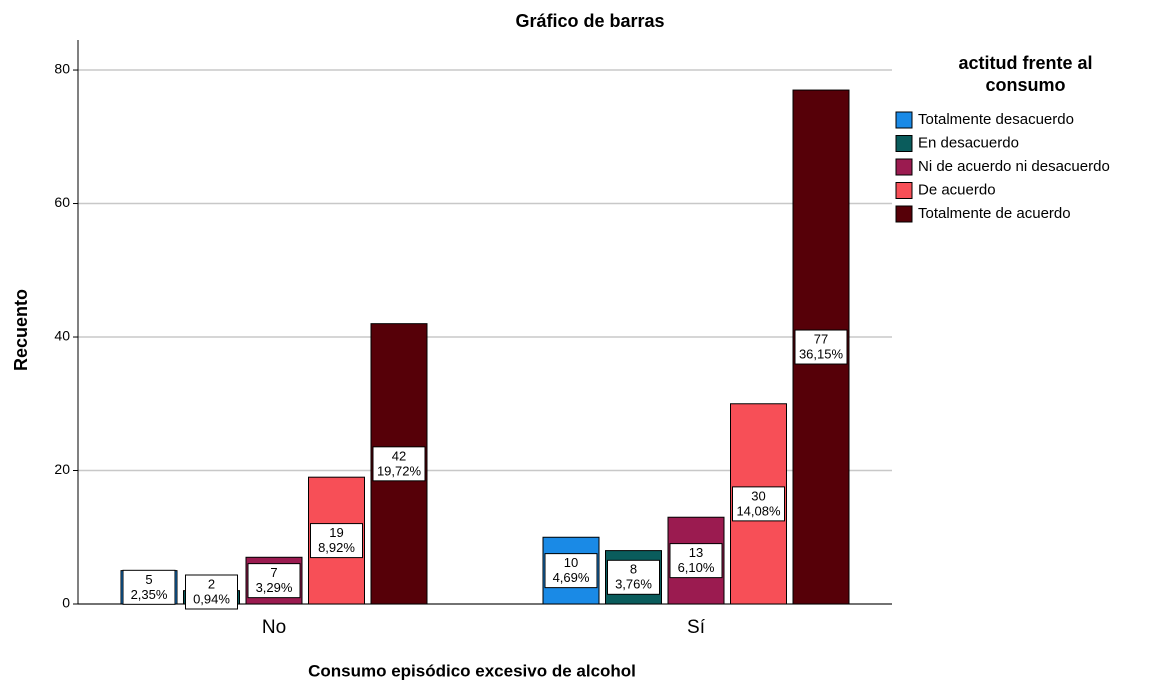 The image size is (1156, 684). I want to click on data-label: 20,94%, so click(211, 592).